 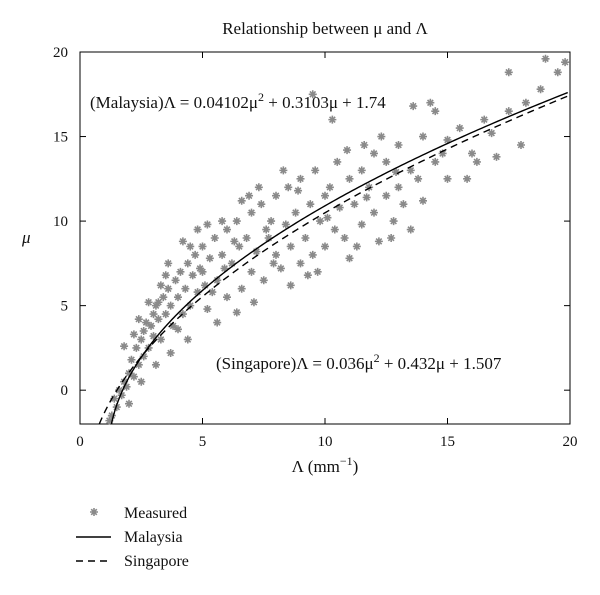 I want to click on legend-item-measured: Measured, so click(x=138, y=513).